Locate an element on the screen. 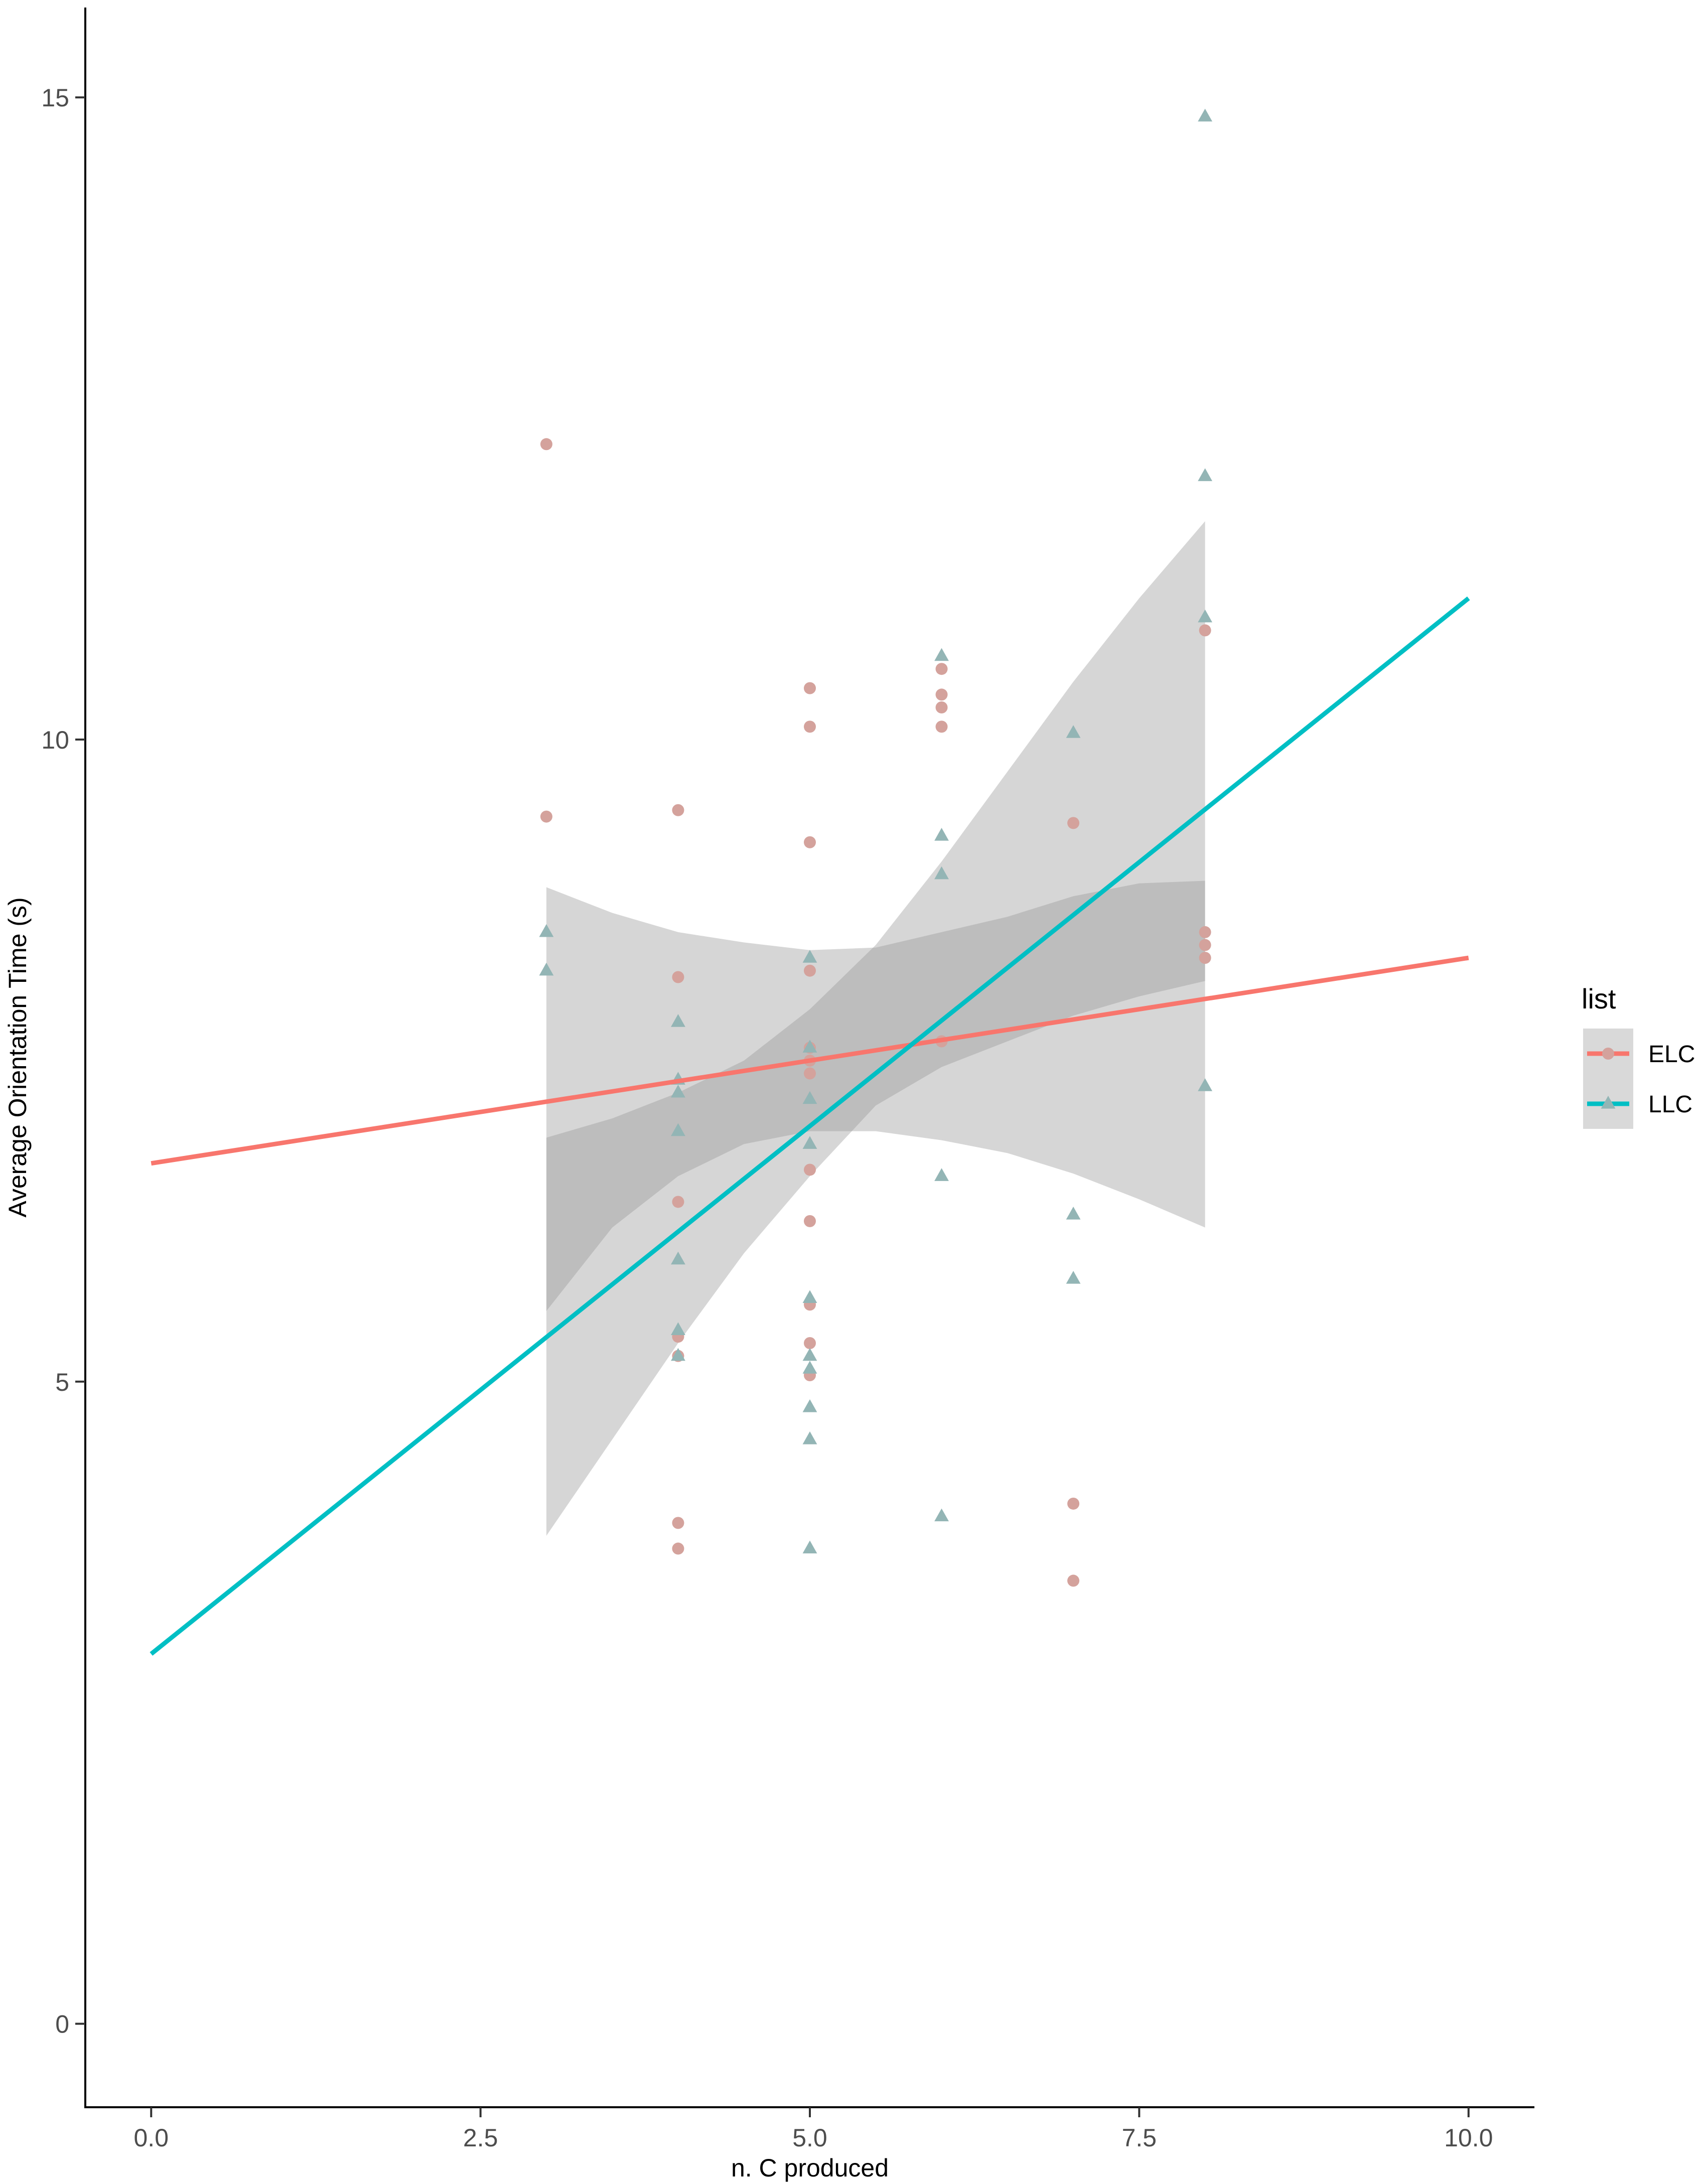 Image resolution: width=1700 pixels, height=2184 pixels. legend: list ELC LLC is located at coordinates (1639, 1056).